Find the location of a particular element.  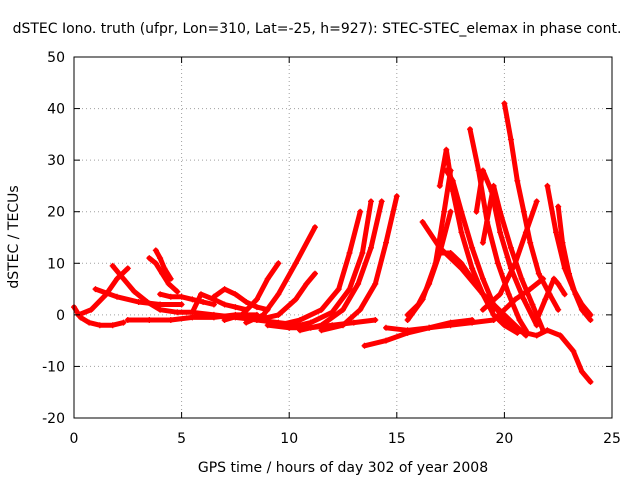

x-tick-label: 25 is located at coordinates (612, 439).